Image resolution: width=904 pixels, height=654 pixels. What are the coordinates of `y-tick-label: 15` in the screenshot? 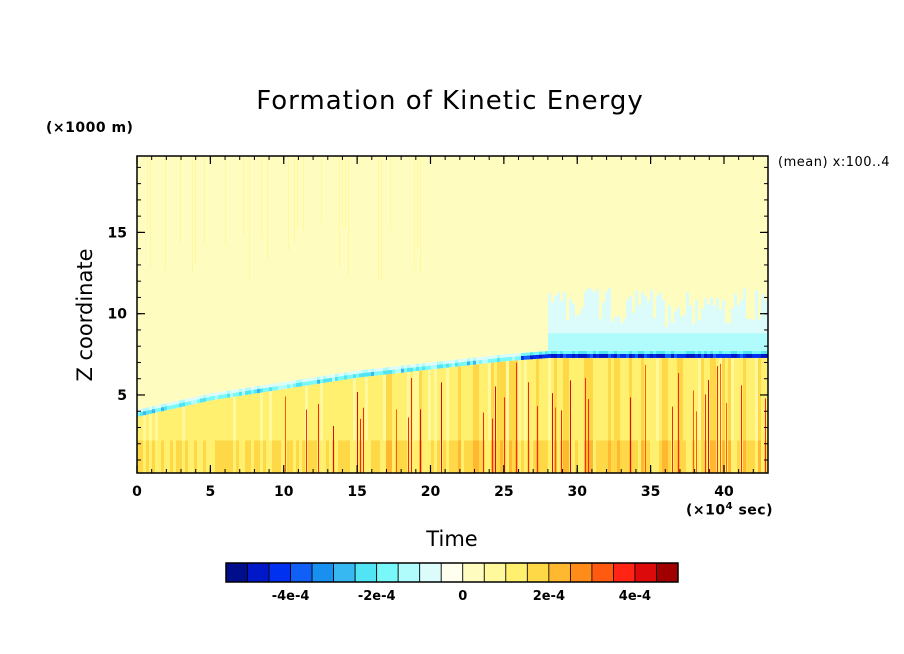 It's located at (117, 233).